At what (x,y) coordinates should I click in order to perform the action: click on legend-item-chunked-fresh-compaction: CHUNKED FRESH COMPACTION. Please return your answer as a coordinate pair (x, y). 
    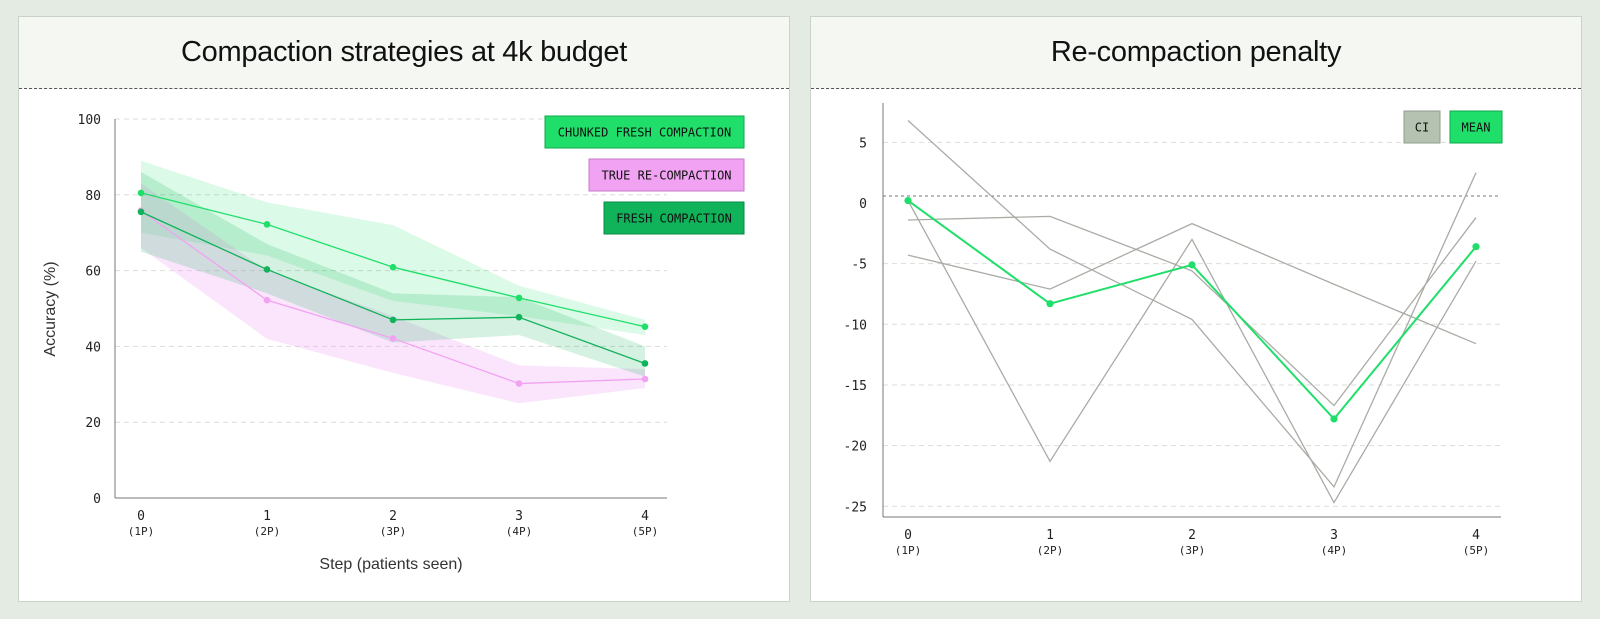
    Looking at the image, I should click on (644, 132).